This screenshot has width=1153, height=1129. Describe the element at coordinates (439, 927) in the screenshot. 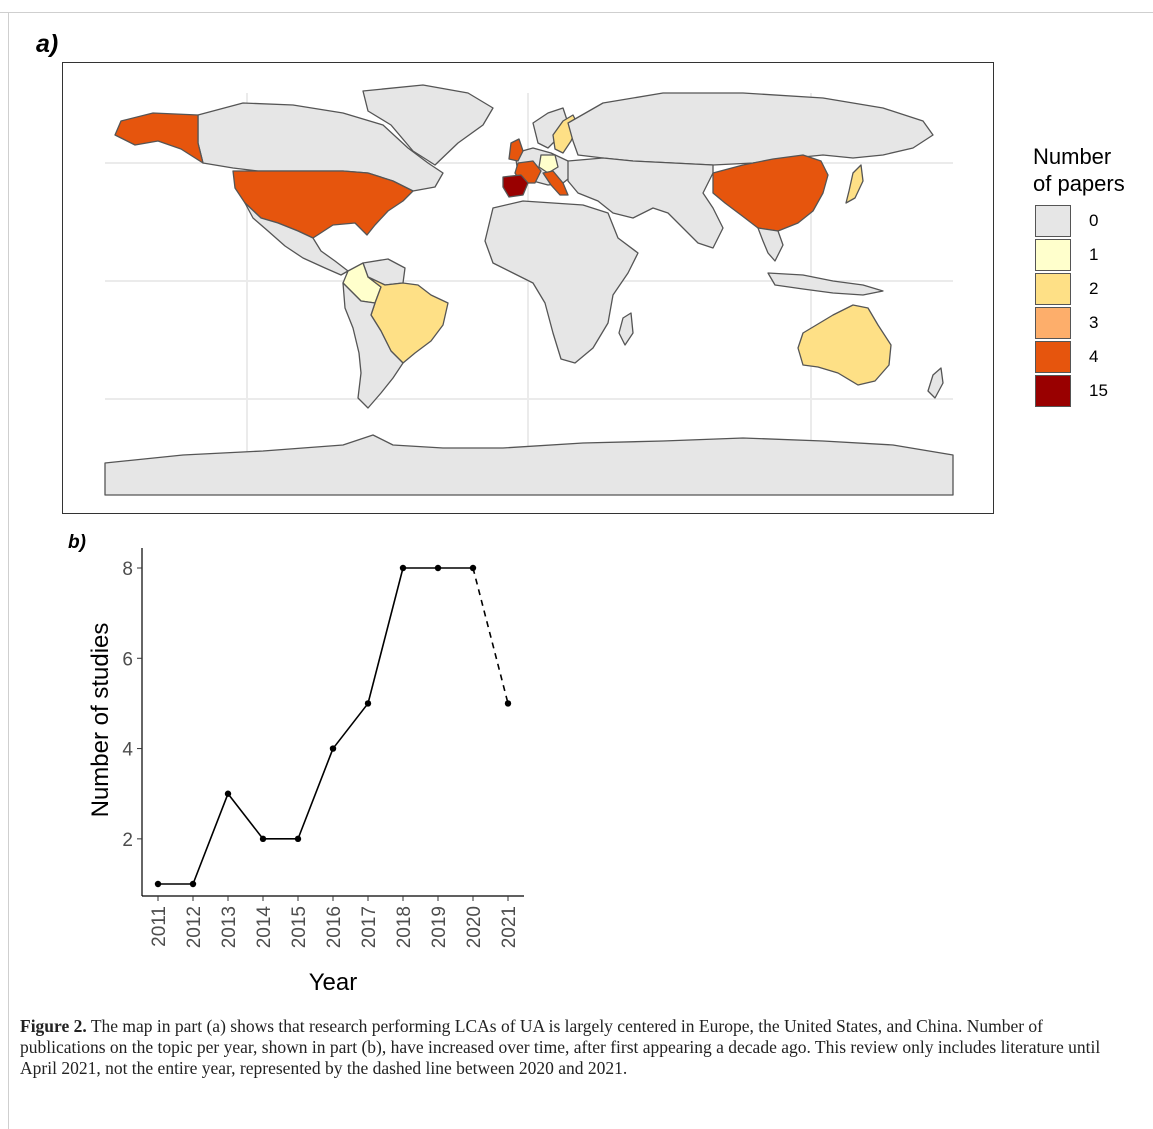

I see `x-tick-label: 2019` at that location.